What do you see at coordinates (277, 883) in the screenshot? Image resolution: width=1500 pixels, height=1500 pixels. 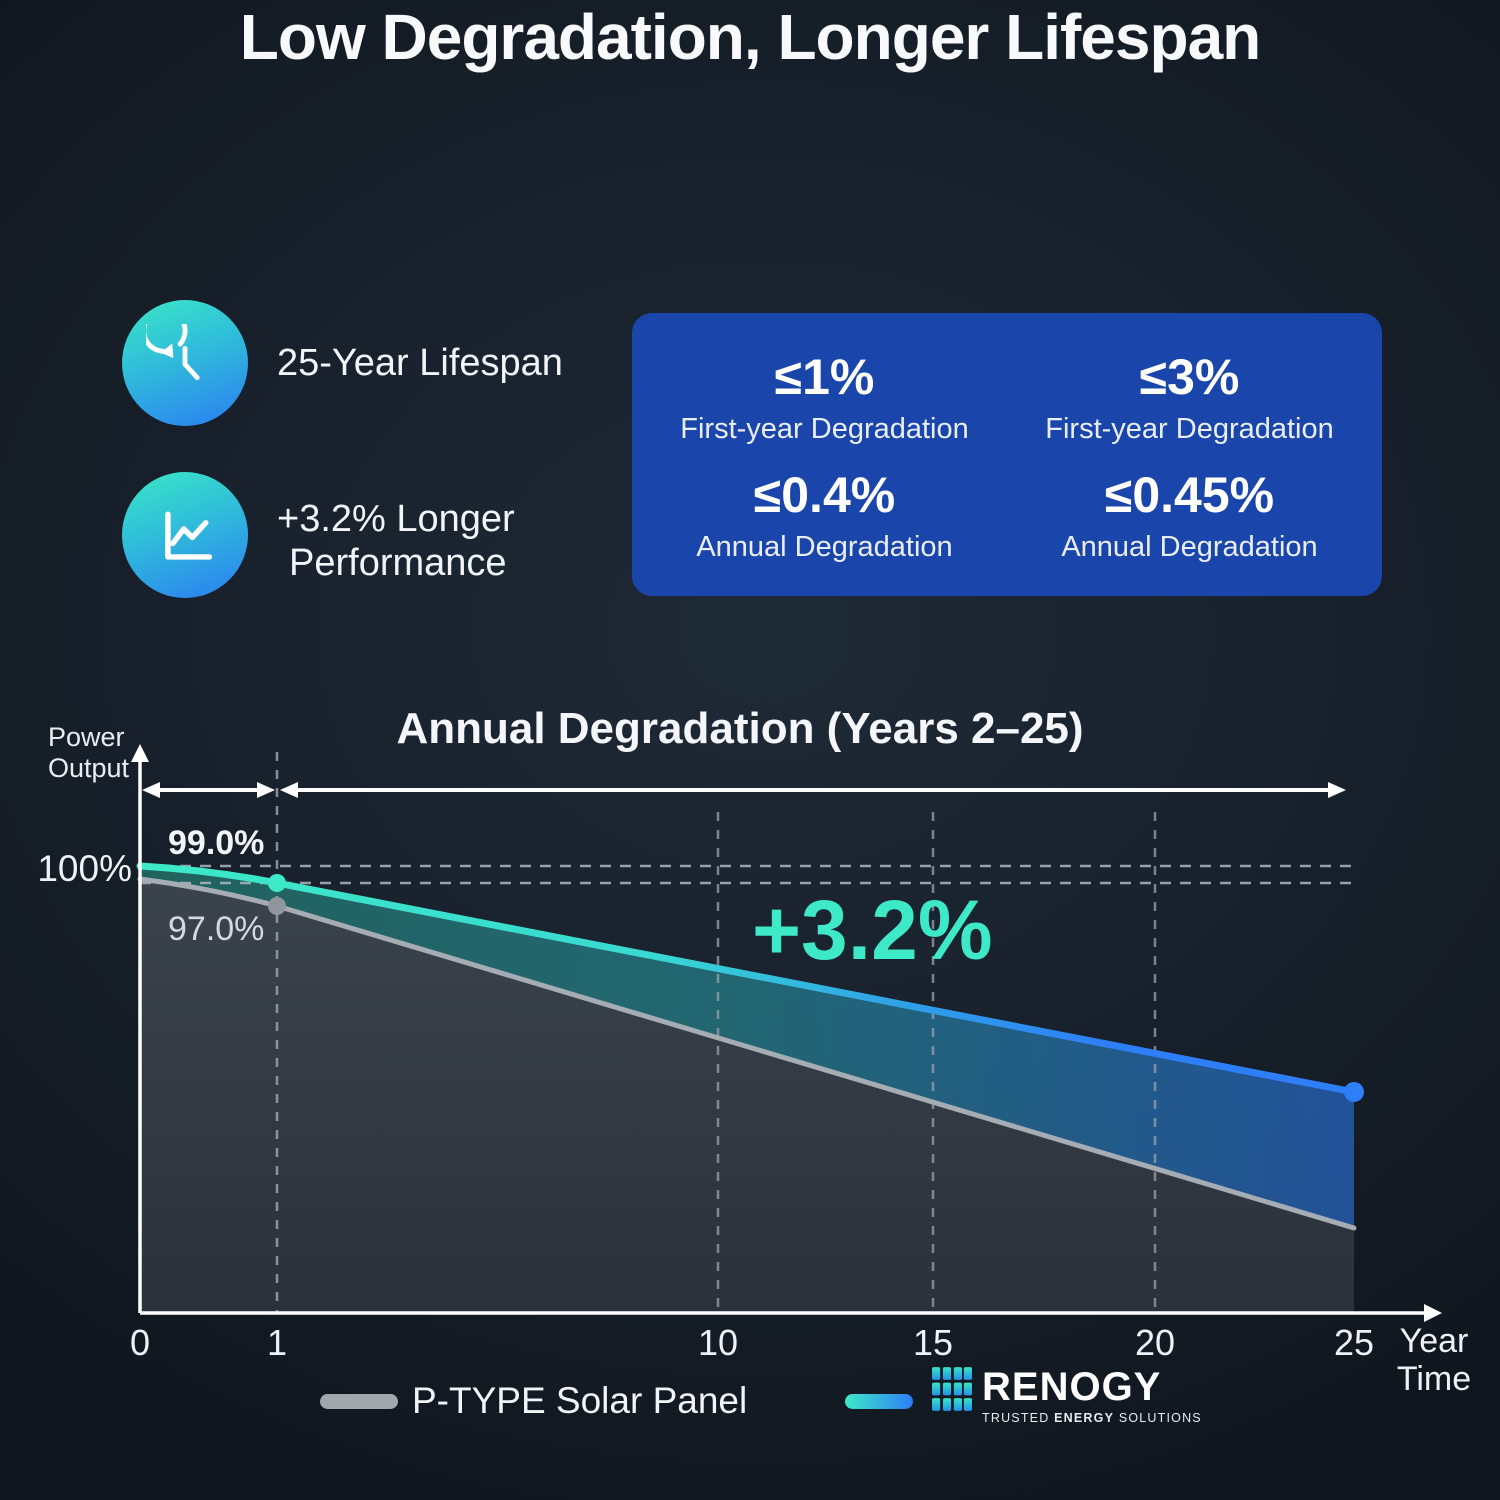 I see `renogy-year1-dot` at bounding box center [277, 883].